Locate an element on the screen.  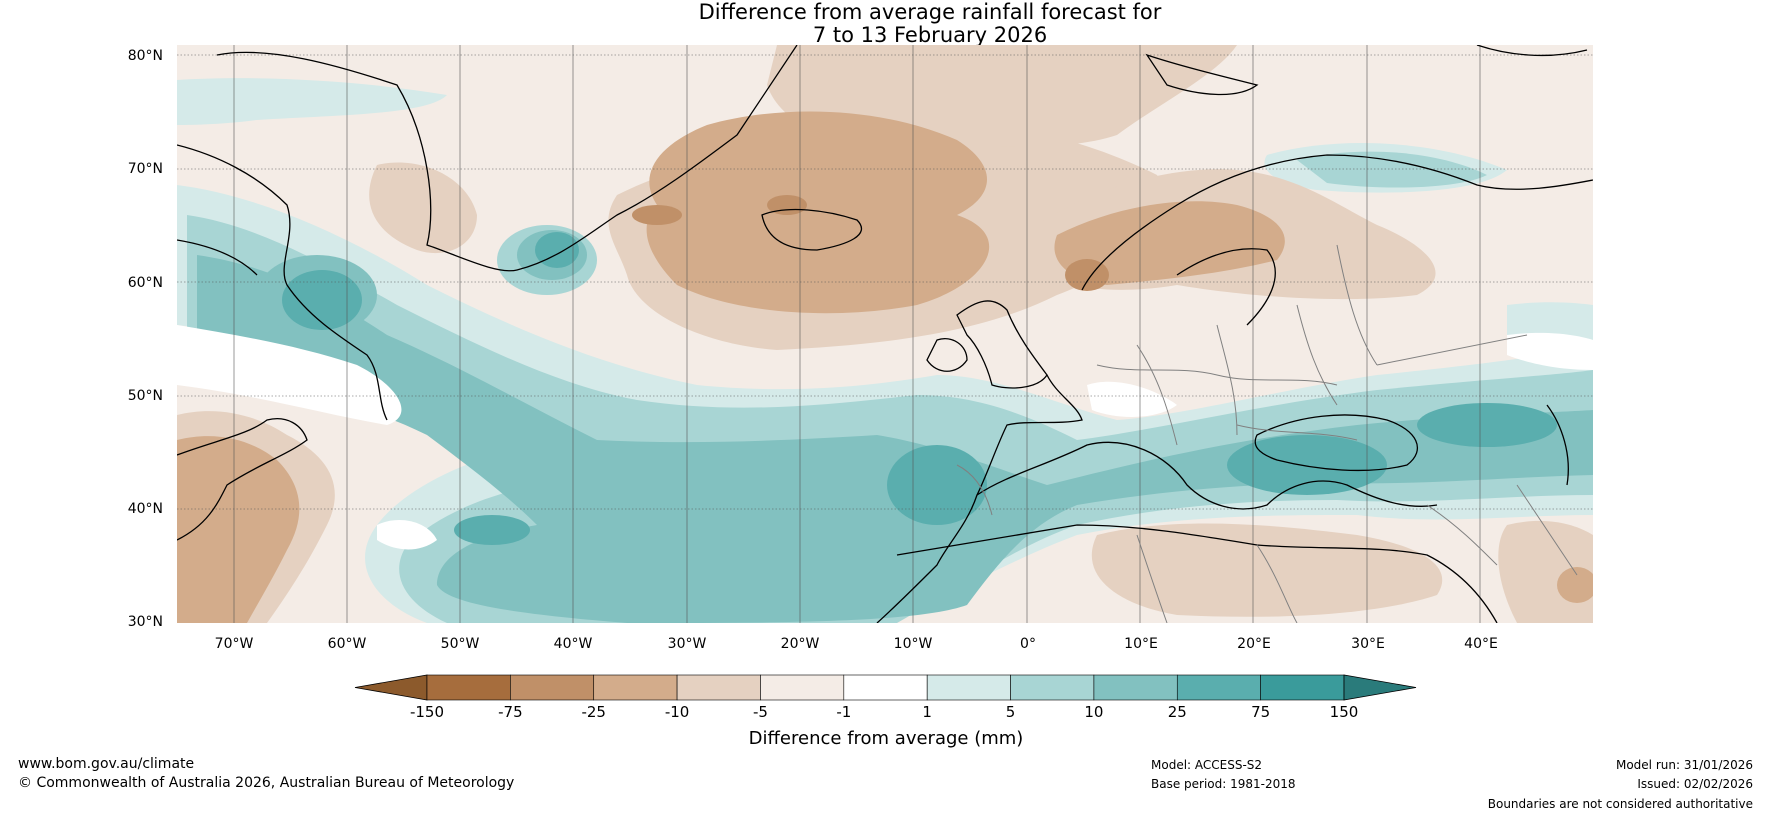
colorbar-tick-label: -1 is located at coordinates (844, 712).